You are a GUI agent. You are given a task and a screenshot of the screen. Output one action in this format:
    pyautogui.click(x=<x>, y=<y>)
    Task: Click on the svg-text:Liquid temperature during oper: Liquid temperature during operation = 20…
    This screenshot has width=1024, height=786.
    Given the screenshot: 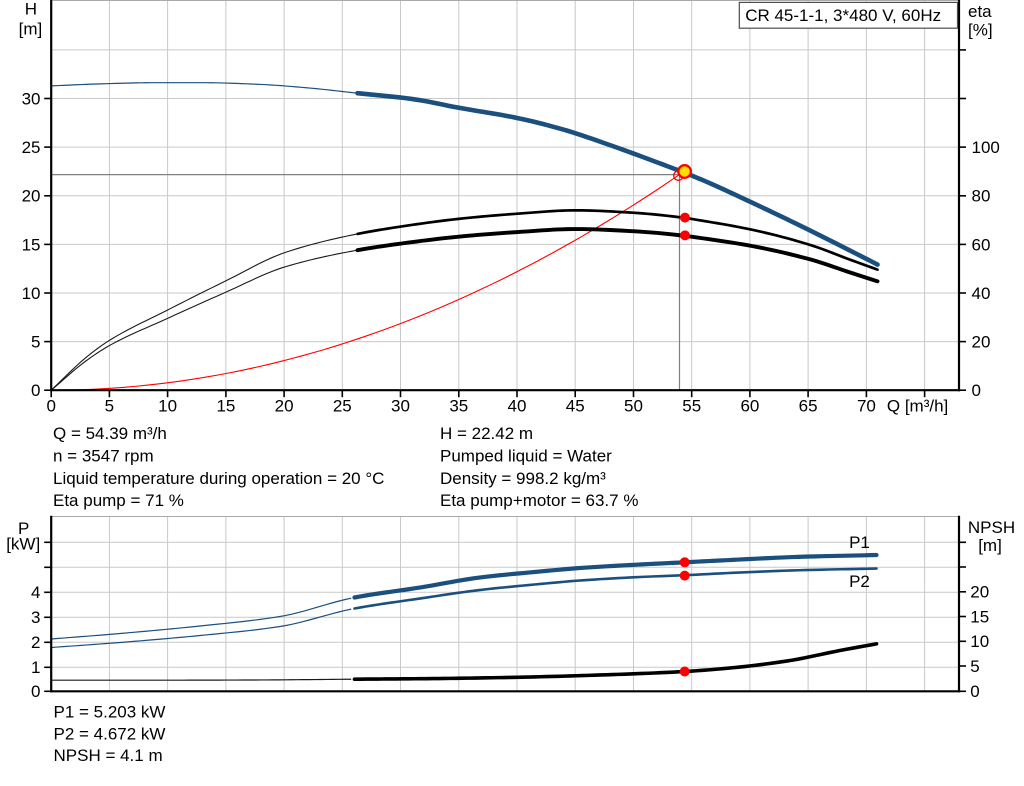 What is the action you would take?
    pyautogui.click(x=218, y=478)
    